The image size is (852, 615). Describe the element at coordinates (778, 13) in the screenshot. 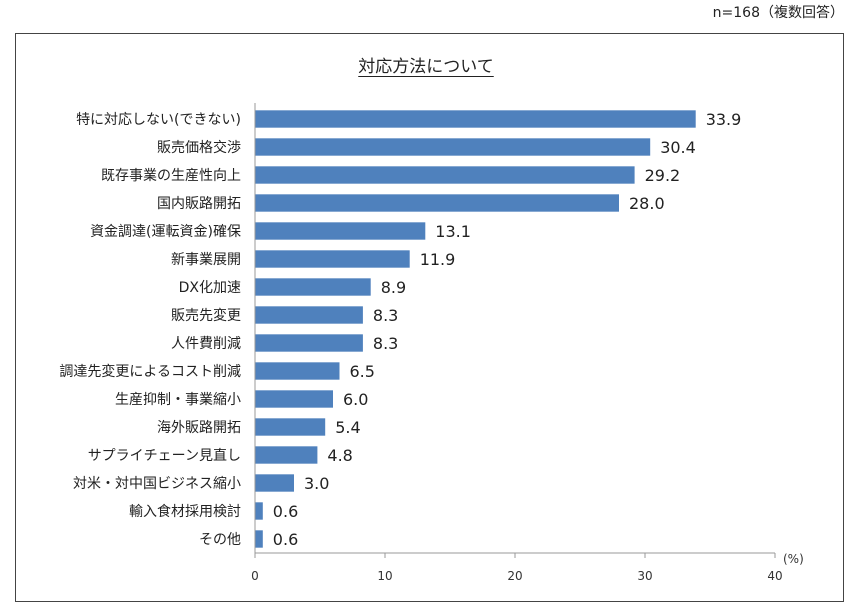

I see `sample-size-note: n=168（複数回答）` at that location.